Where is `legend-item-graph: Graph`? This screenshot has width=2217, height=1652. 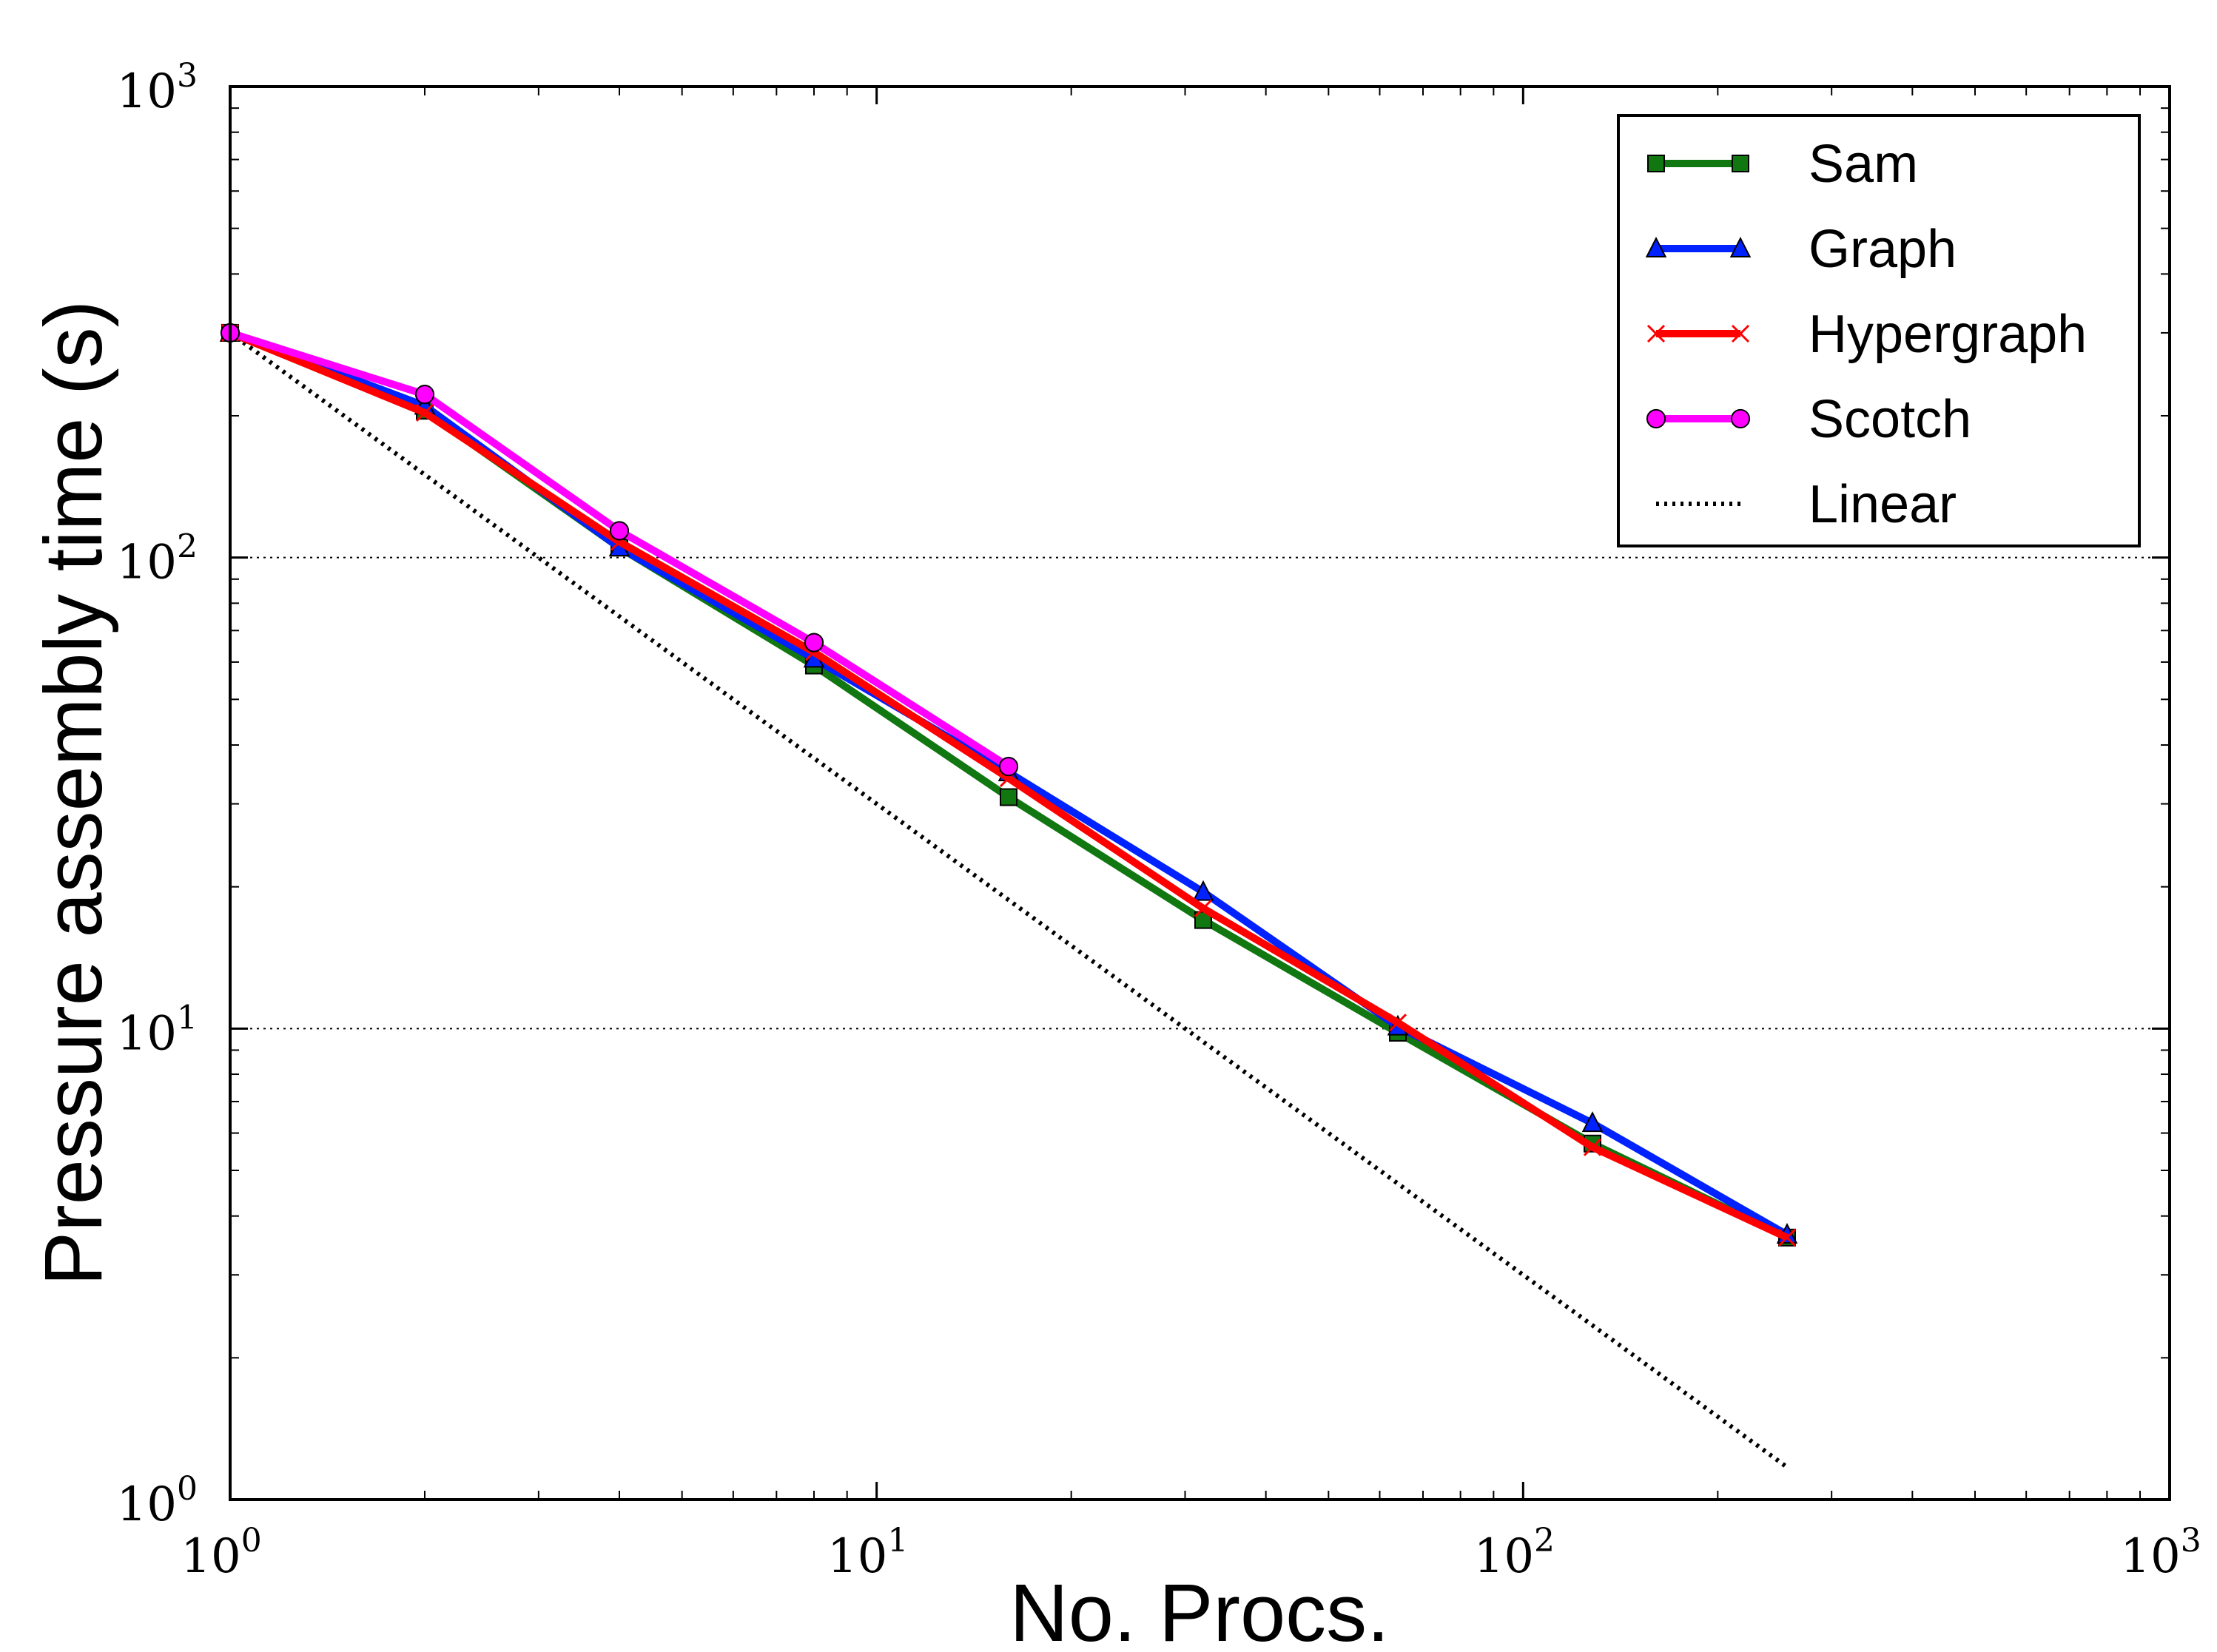 legend-item-graph: Graph is located at coordinates (1801, 249).